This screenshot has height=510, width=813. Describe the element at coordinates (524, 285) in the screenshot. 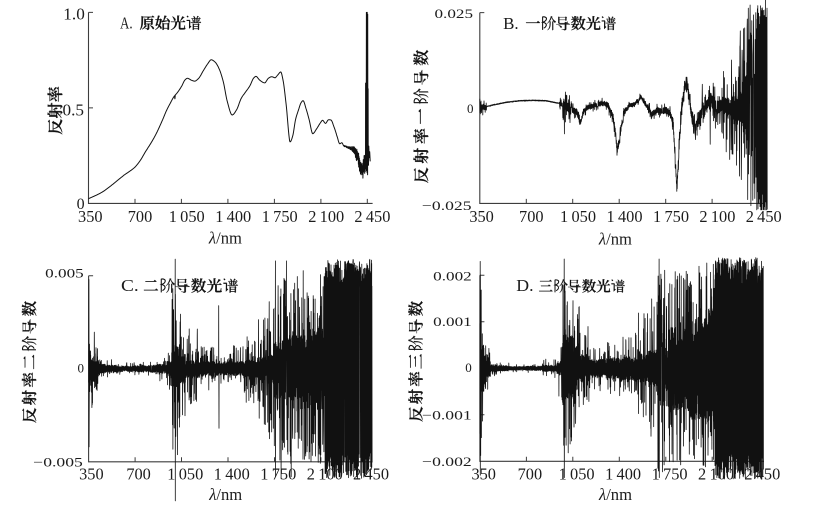

I see `svg-text: D.` at that location.